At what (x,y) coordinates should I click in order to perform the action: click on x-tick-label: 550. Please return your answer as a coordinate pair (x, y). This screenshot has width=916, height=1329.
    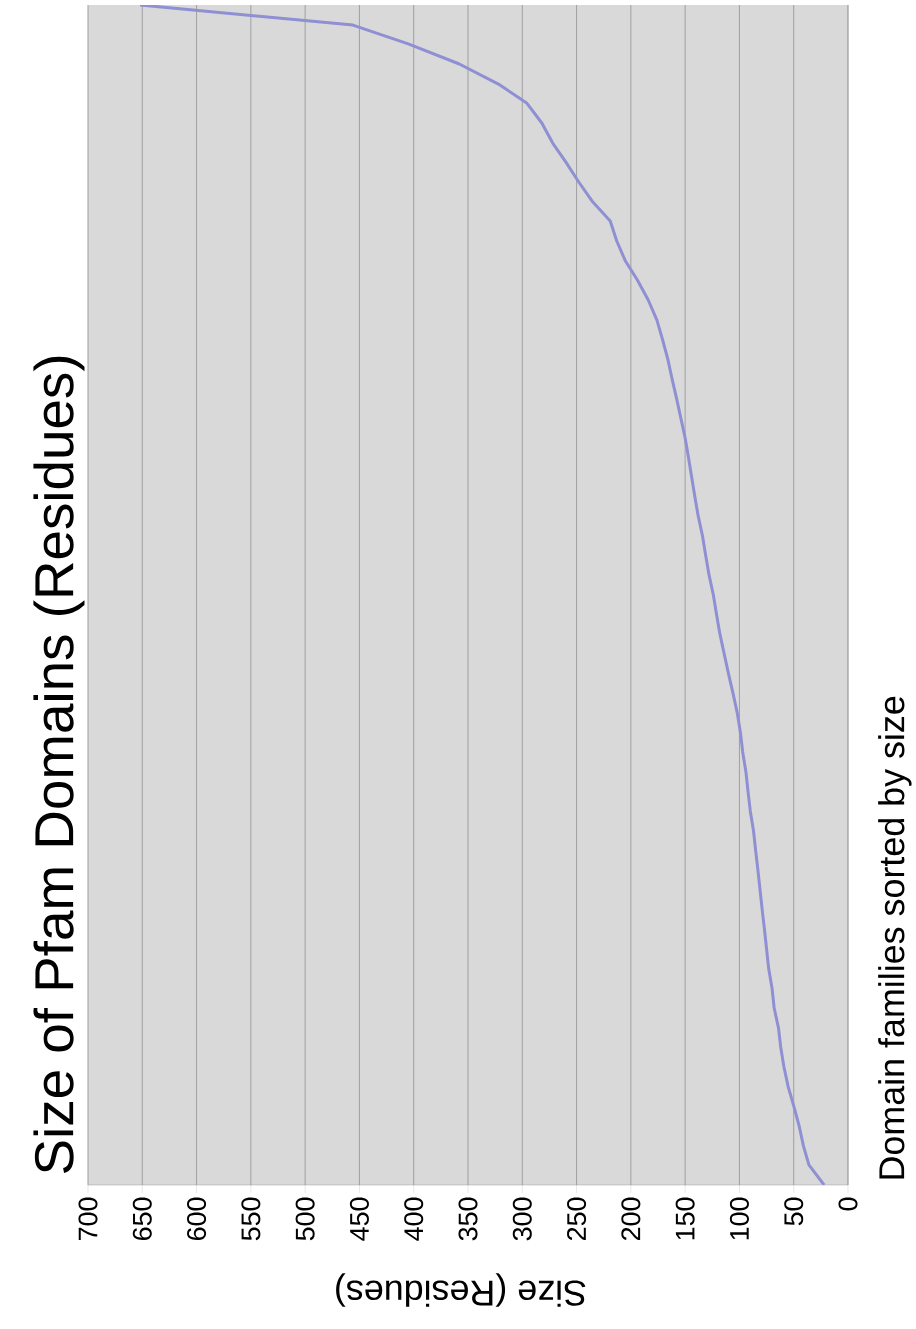
    Looking at the image, I should click on (251, 1219).